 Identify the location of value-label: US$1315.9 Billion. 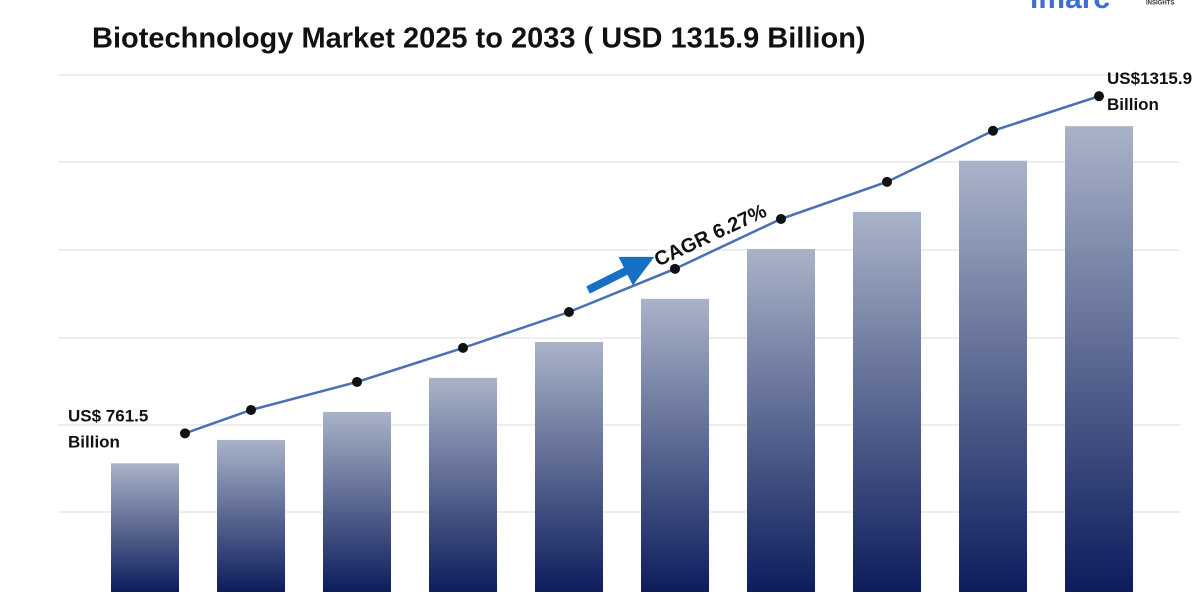
(1149, 92).